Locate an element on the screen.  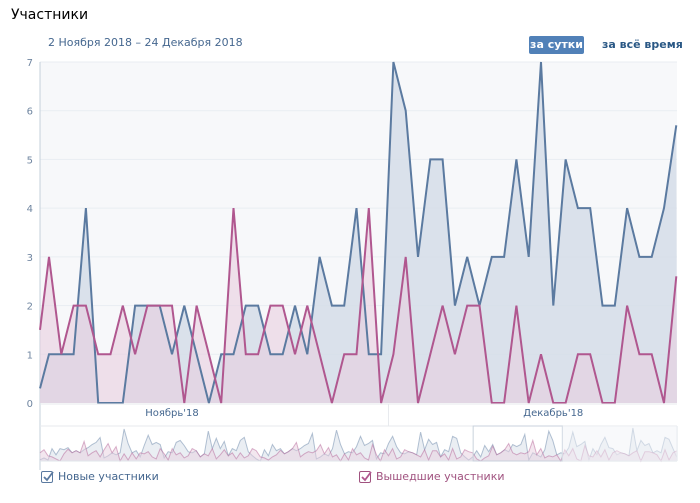
x-label-november: Ноябрь'18 is located at coordinates (172, 413).